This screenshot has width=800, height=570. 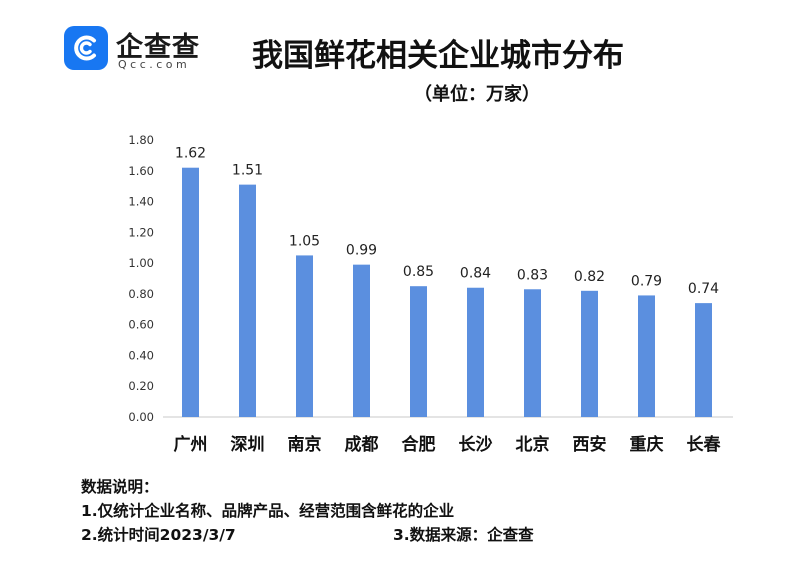 I want to click on notes-source: 3.数据来源：企查查, so click(x=463, y=535).